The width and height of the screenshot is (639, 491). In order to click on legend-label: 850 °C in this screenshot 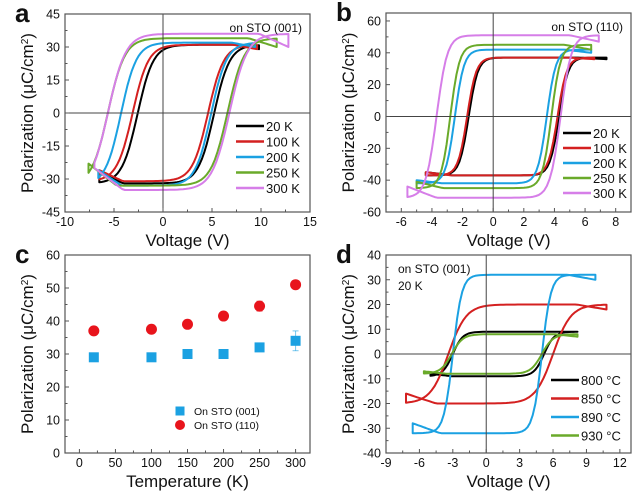, I will do `click(601, 399)`.